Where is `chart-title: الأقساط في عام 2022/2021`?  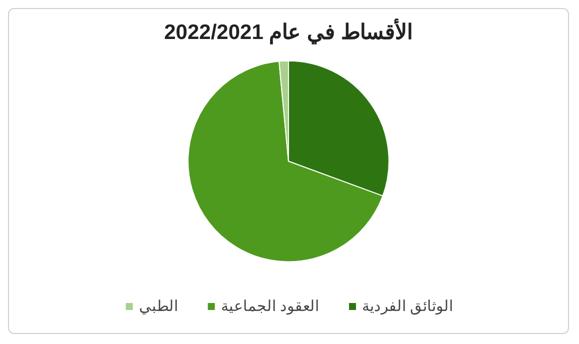
chart-title: الأقساط في عام 2022/2021 is located at coordinates (288, 31).